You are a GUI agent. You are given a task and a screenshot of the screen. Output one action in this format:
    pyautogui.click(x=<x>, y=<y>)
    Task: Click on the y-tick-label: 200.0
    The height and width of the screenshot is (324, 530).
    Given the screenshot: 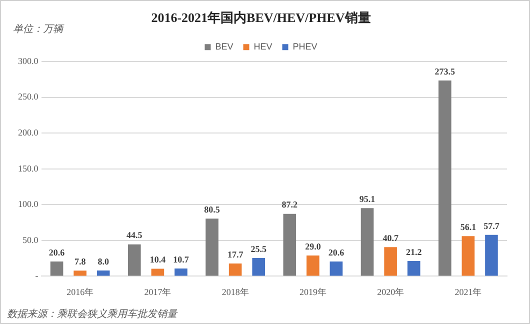 What is the action you would take?
    pyautogui.click(x=28, y=132)
    